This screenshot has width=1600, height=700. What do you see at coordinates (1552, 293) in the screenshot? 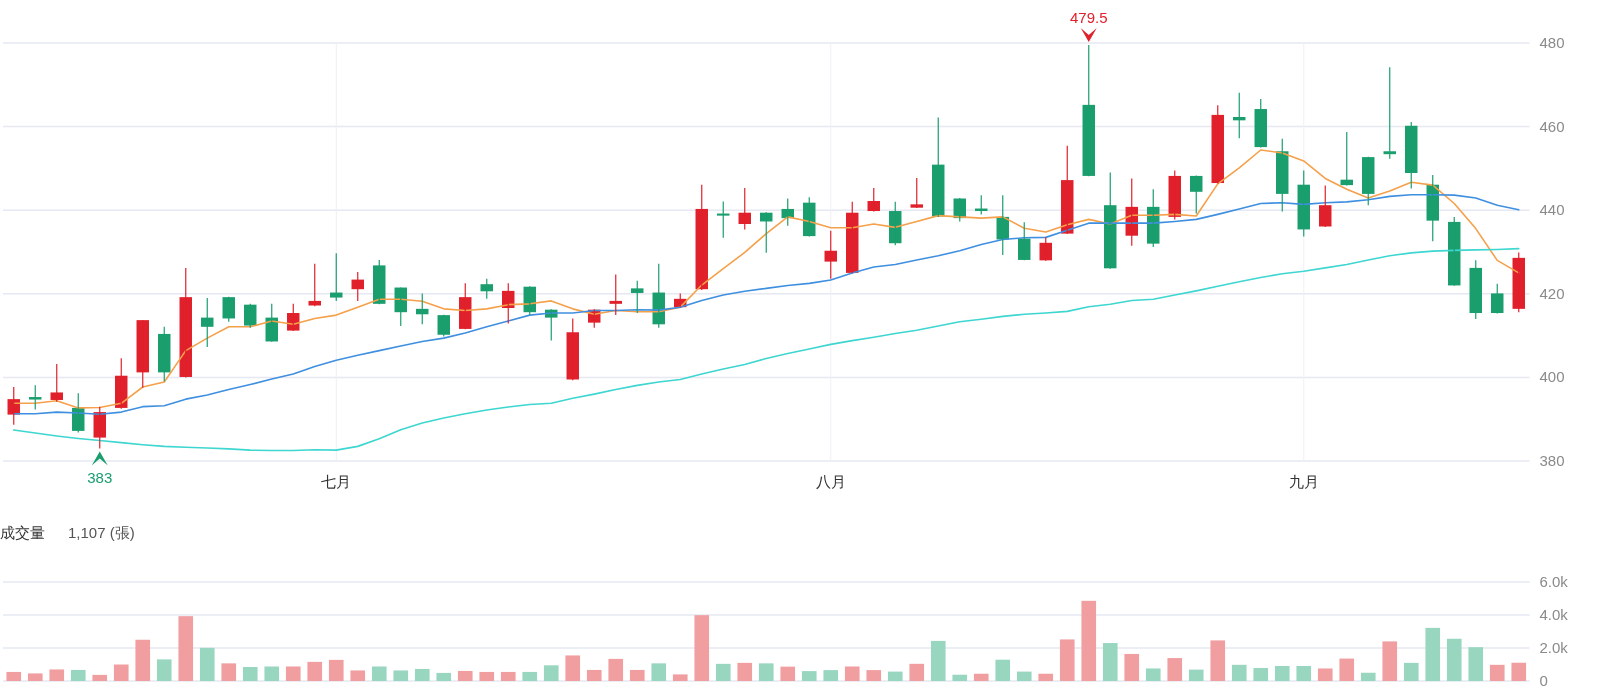
I see `y-tick-label: 420` at bounding box center [1552, 293].